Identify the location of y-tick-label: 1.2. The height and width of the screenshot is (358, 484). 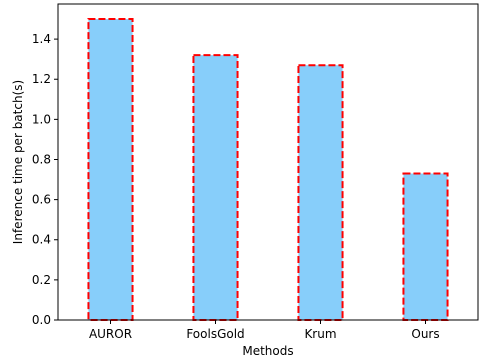
(41, 79).